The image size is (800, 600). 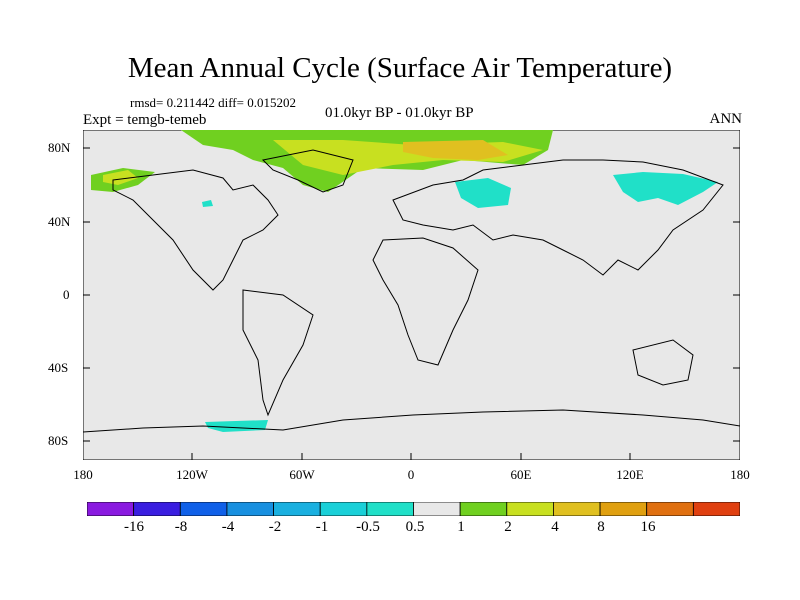 What do you see at coordinates (83, 474) in the screenshot?
I see `lon-label-180w: 180` at bounding box center [83, 474].